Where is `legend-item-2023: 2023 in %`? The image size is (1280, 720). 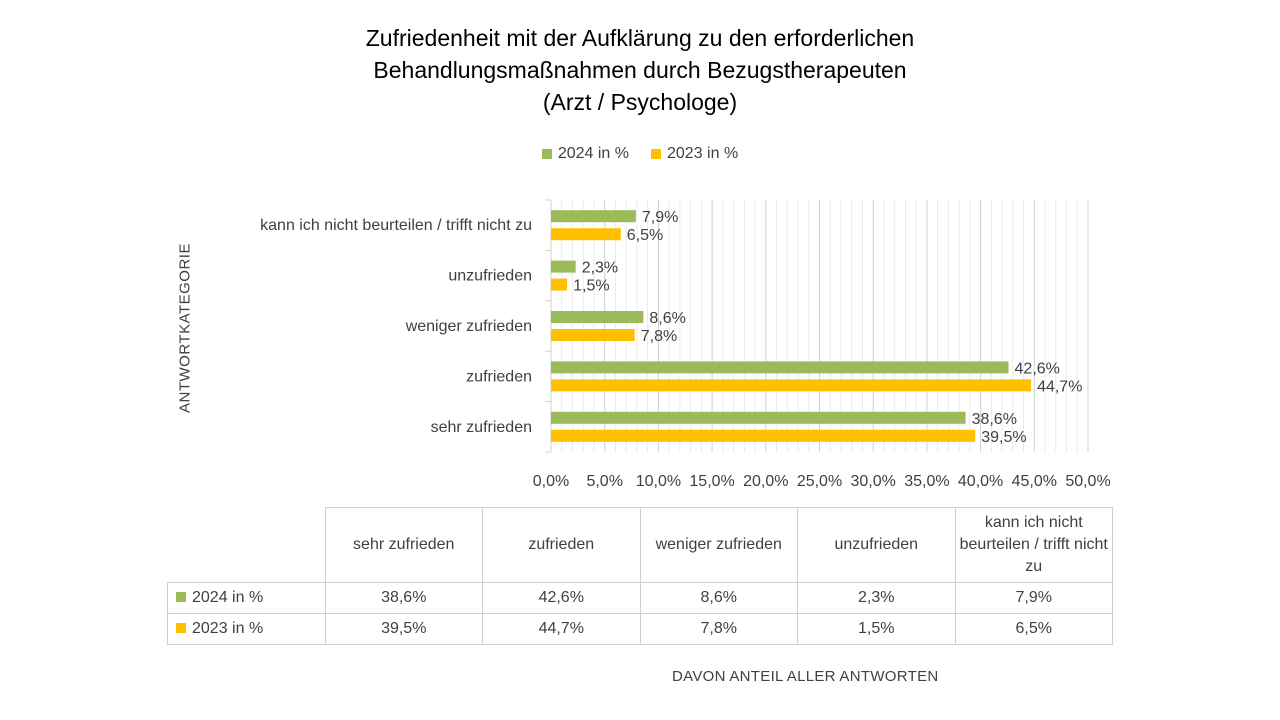 legend-item-2023: 2023 in % is located at coordinates (694, 154).